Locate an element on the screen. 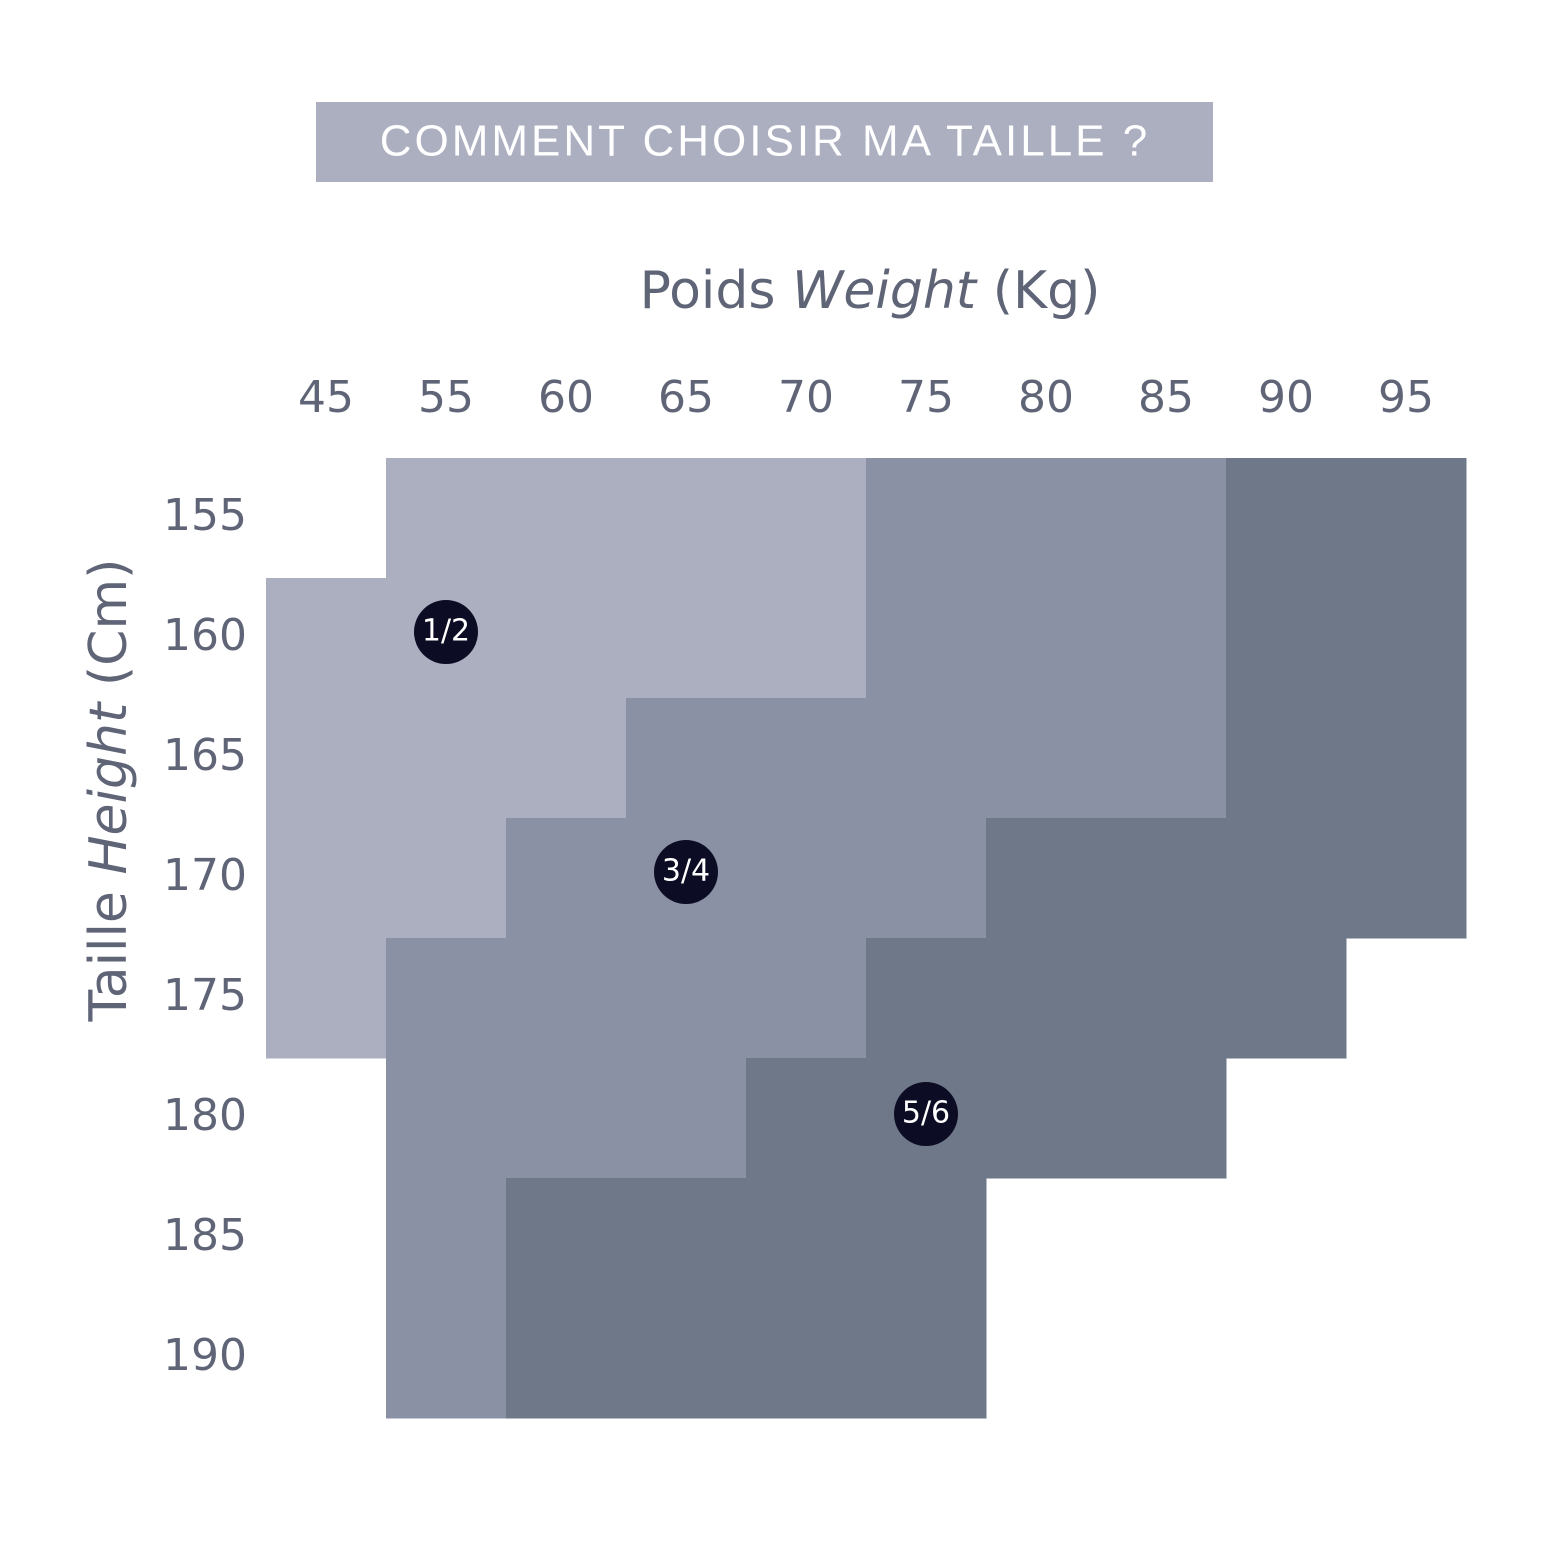 This screenshot has width=1562, height=1562. y-tick-label: 155 is located at coordinates (205, 515).